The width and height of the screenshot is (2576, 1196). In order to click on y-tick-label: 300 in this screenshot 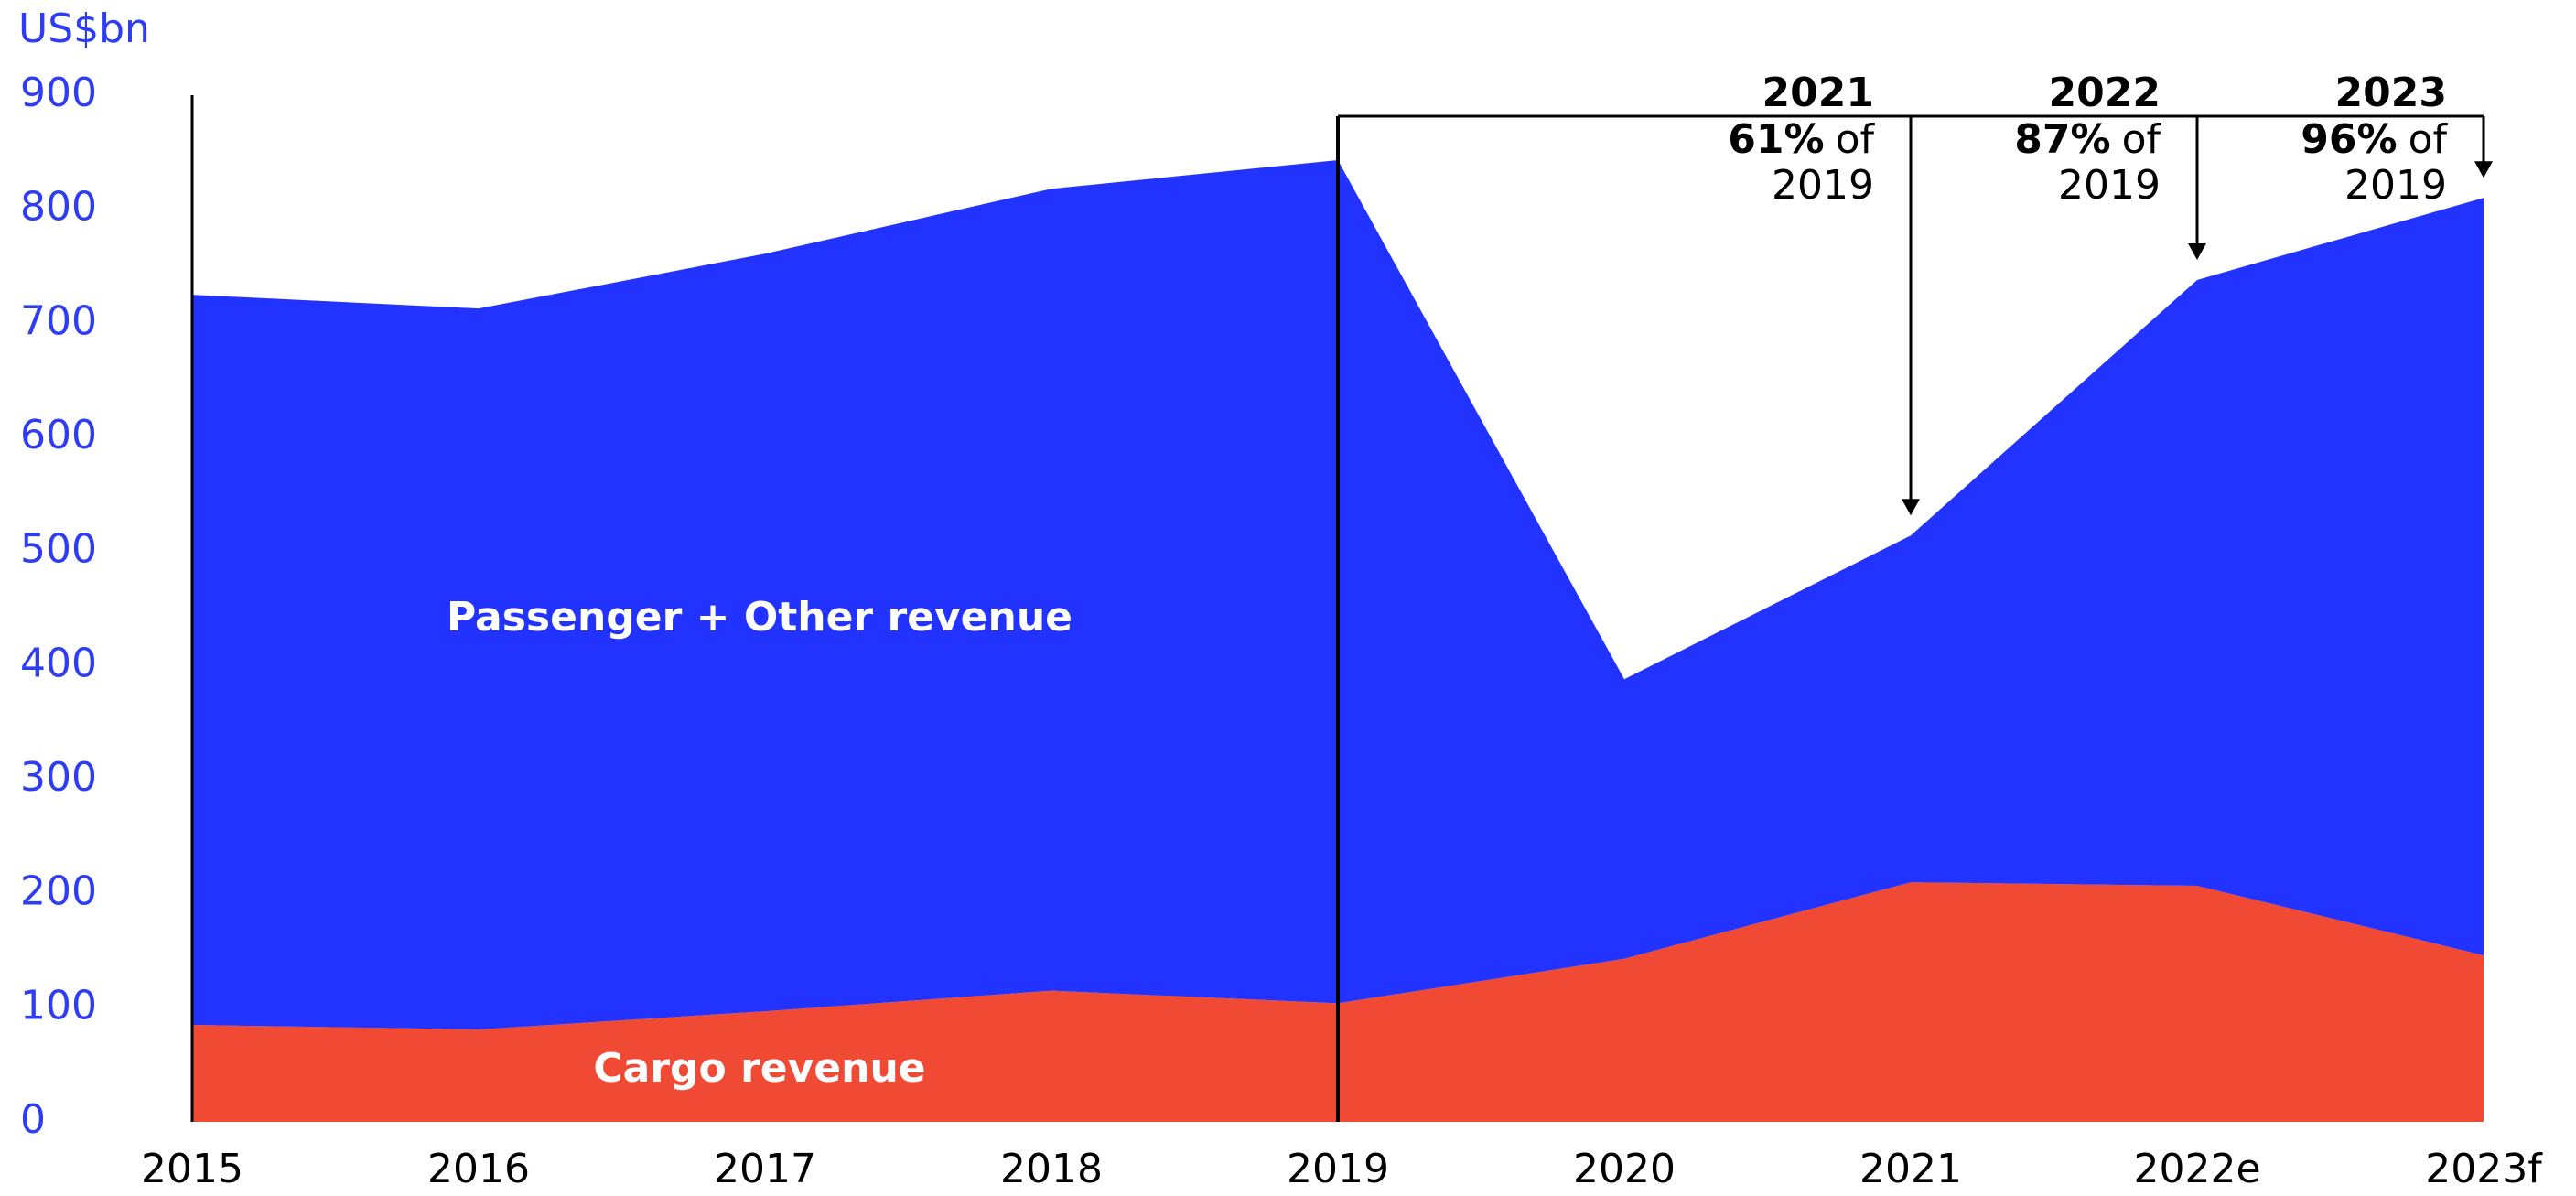, I will do `click(58, 778)`.